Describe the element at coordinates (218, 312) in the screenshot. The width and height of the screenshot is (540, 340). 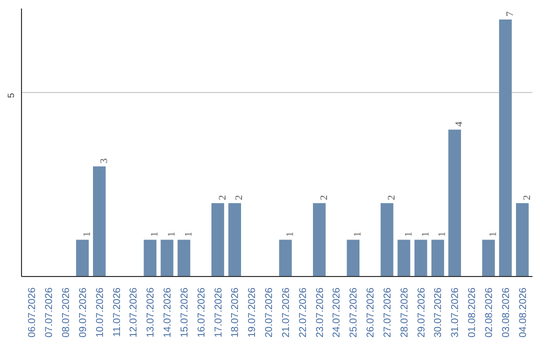
I see `x-tick-label: 17.07.2026` at that location.